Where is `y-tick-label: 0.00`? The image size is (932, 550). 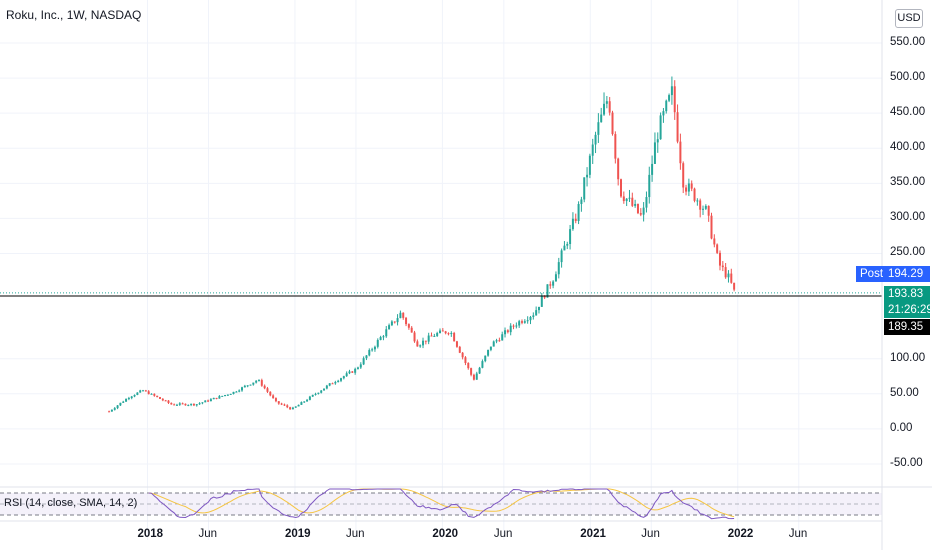 y-tick-label: 0.00 is located at coordinates (901, 427).